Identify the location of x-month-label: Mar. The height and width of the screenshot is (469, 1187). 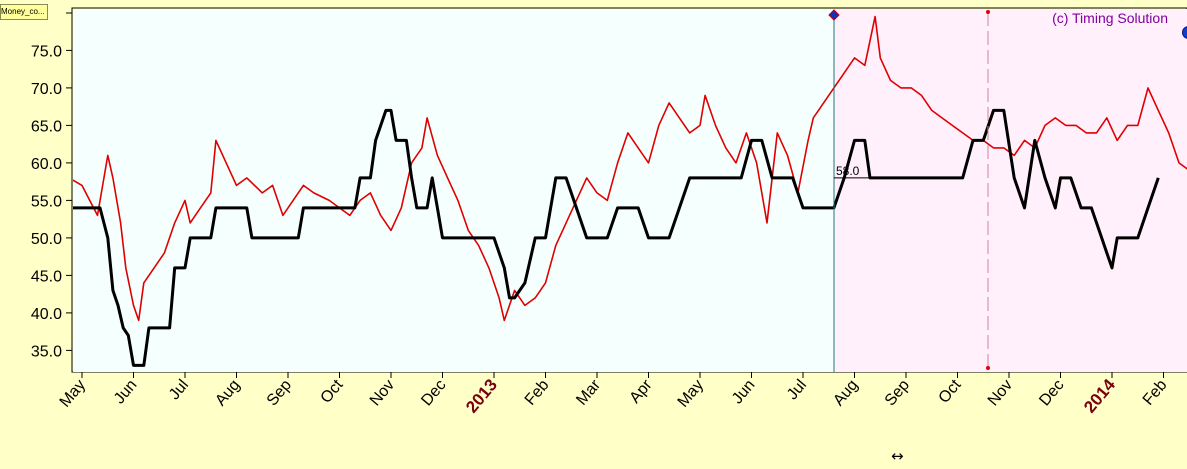
(588, 392).